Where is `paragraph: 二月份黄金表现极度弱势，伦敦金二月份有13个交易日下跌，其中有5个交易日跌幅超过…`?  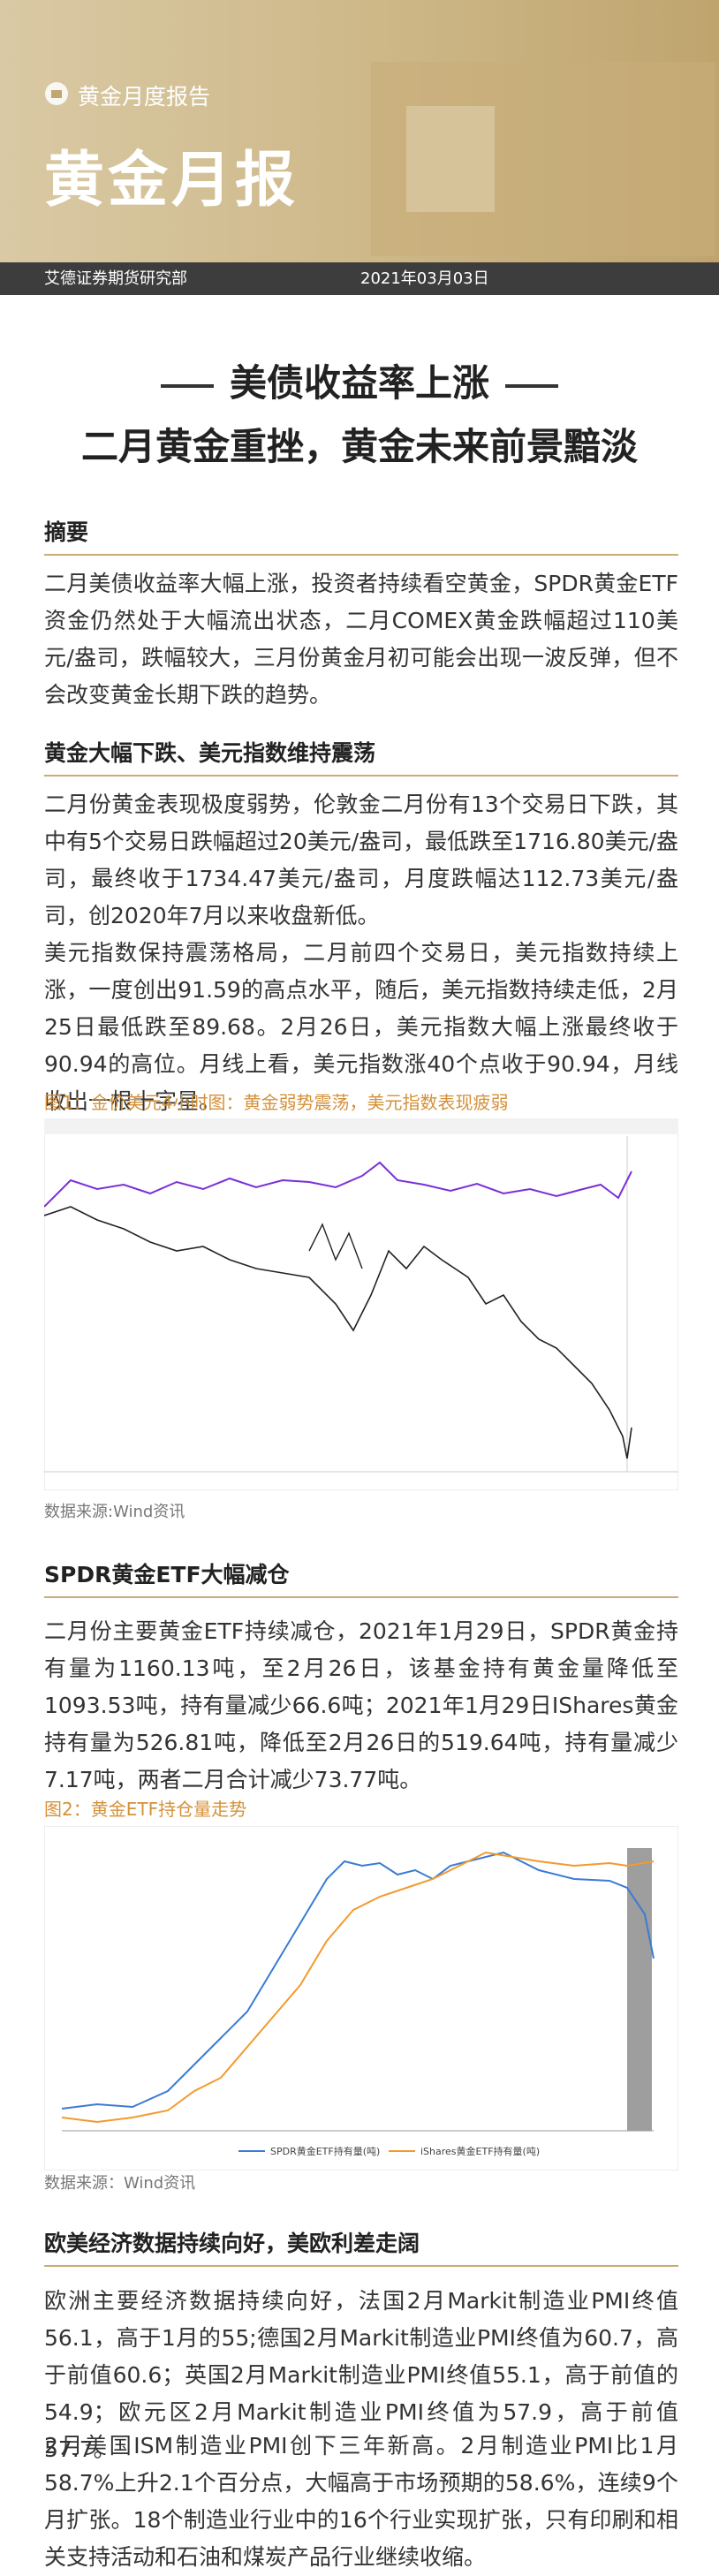
paragraph: 二月份黄金表现极度弱势，伦敦金二月份有13个交易日下跌，其中有5个交易日跌幅超过… is located at coordinates (361, 860).